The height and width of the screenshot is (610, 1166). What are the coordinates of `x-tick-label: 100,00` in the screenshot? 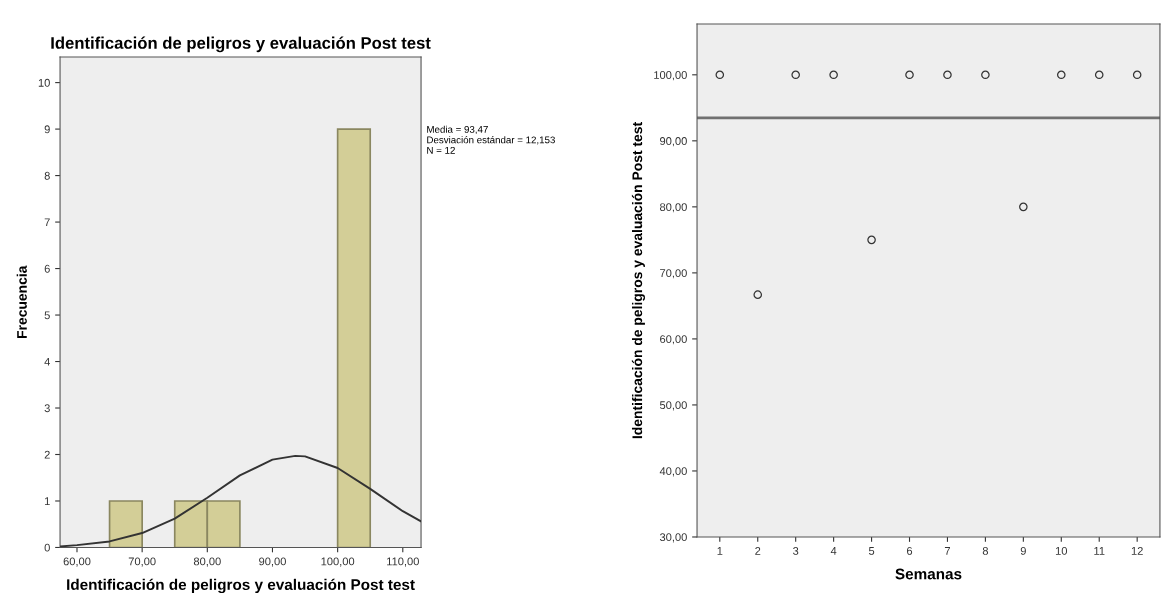 It's located at (338, 562).